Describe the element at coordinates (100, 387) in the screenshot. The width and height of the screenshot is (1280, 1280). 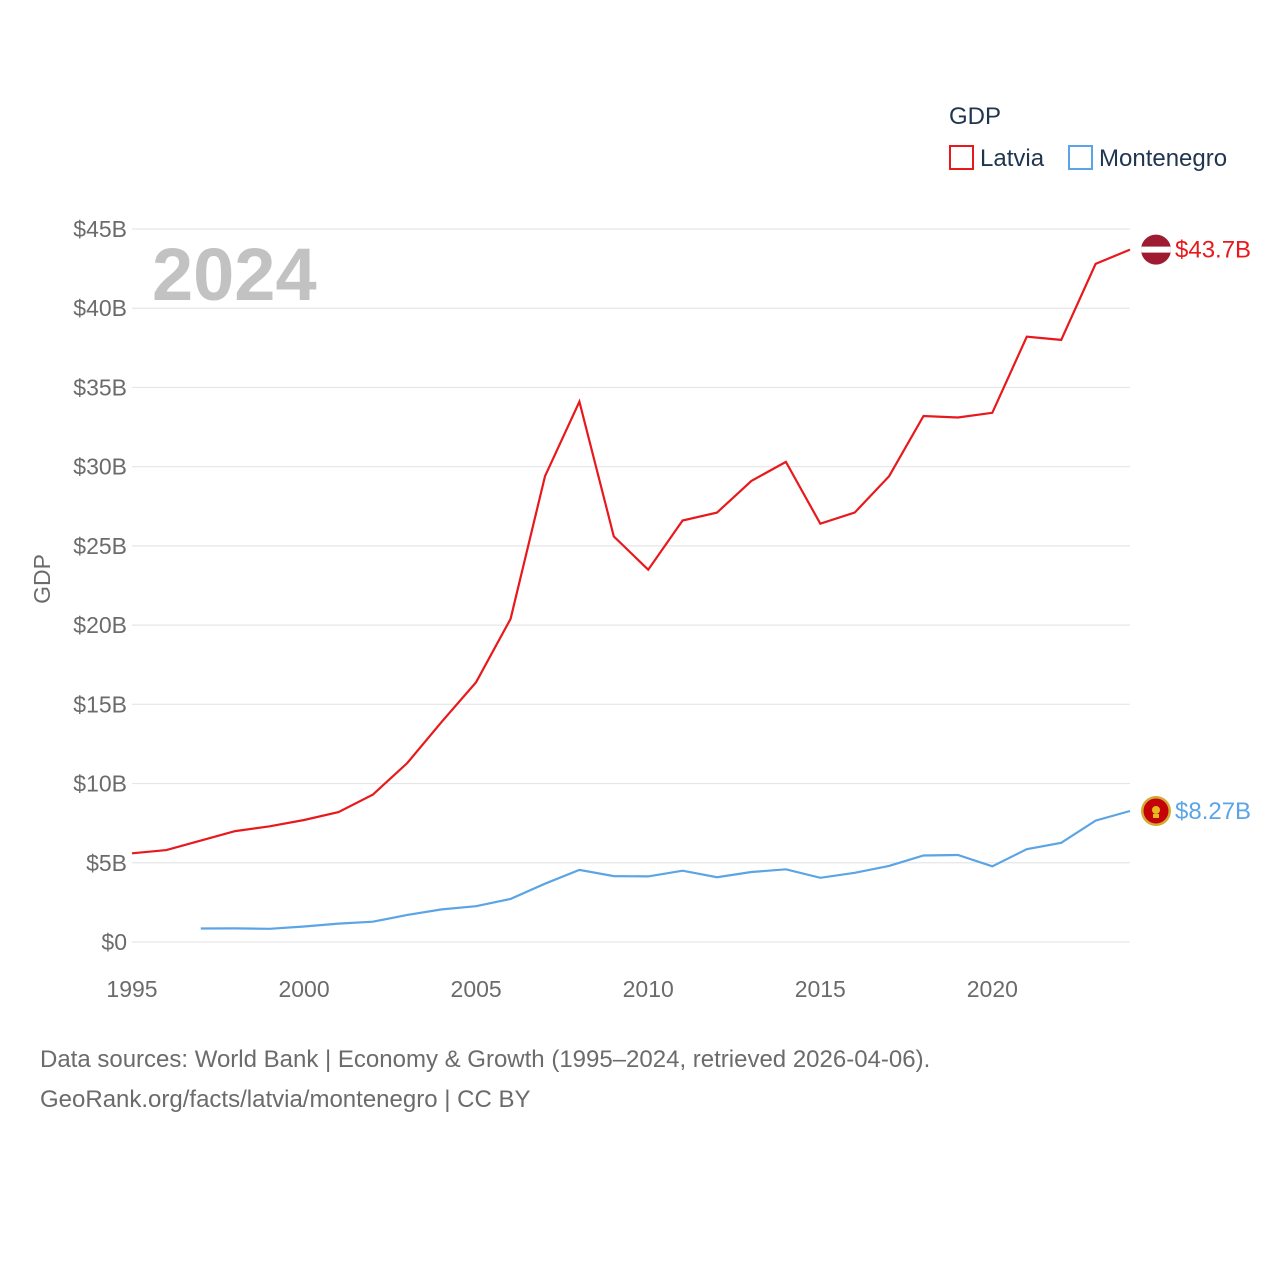
I see `y-tick-label: $35B` at that location.